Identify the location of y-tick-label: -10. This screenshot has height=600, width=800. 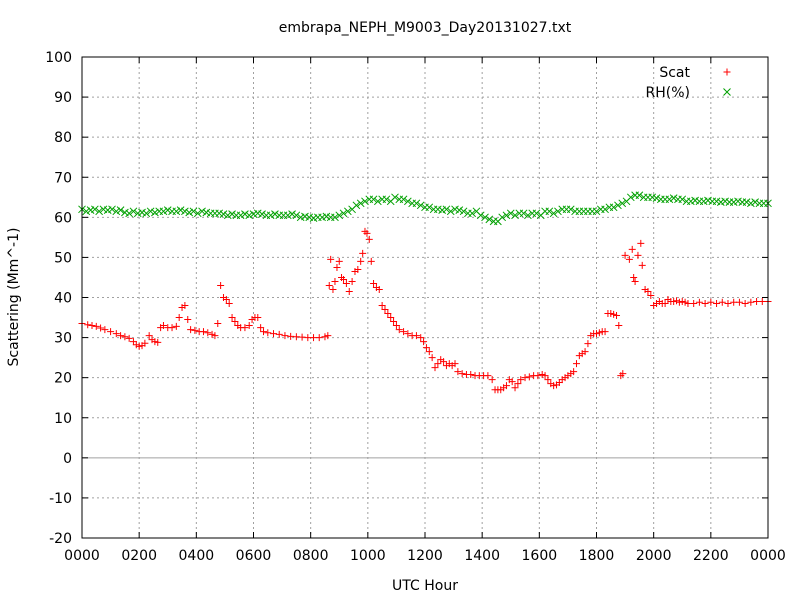
(60, 499).